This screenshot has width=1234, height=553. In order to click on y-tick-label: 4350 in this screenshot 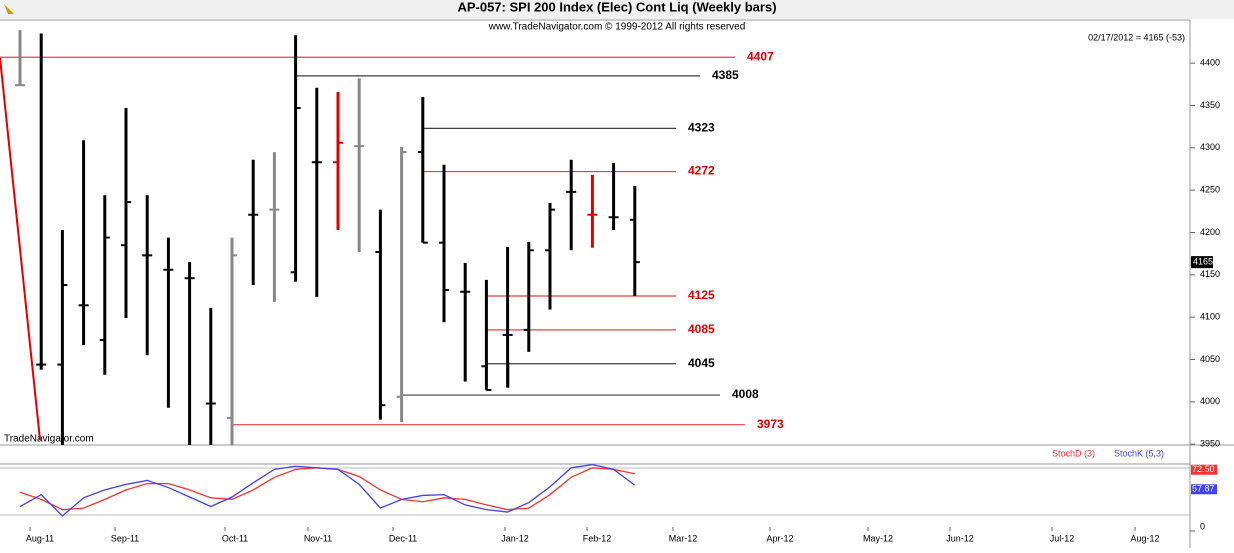, I will do `click(1210, 105)`.